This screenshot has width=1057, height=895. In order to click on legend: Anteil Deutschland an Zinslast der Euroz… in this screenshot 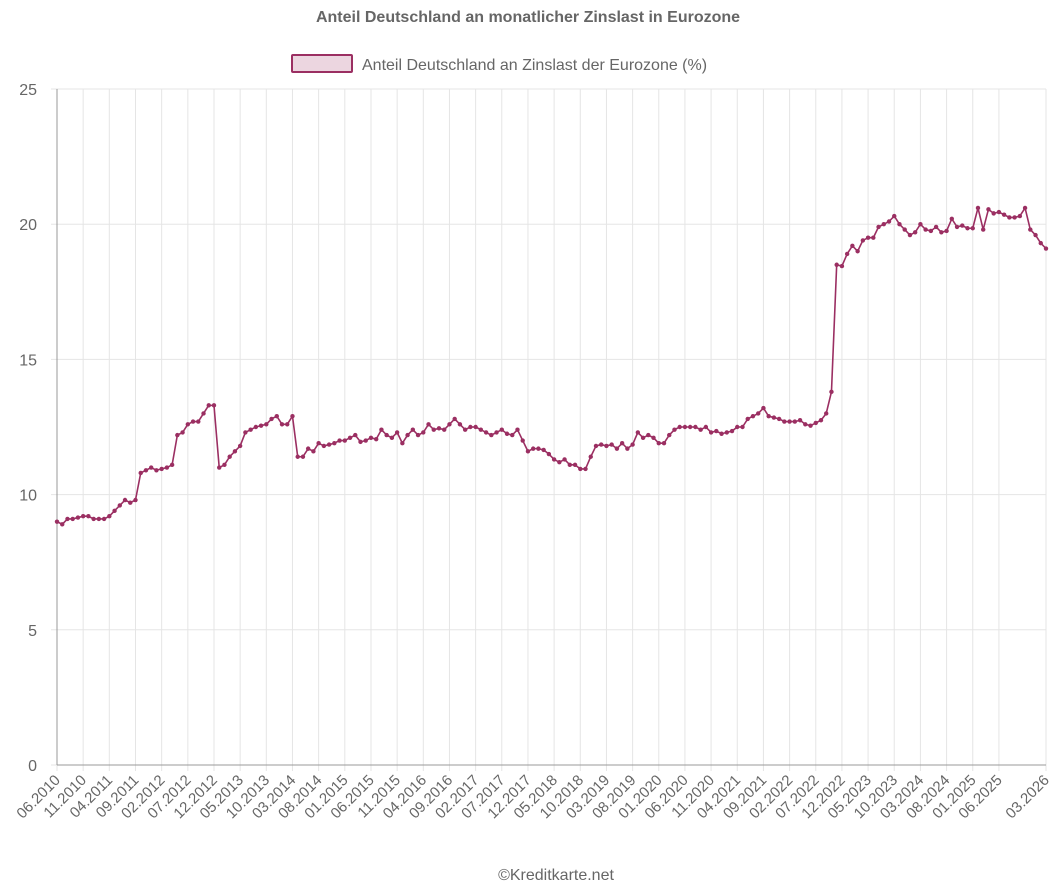, I will do `click(499, 64)`.